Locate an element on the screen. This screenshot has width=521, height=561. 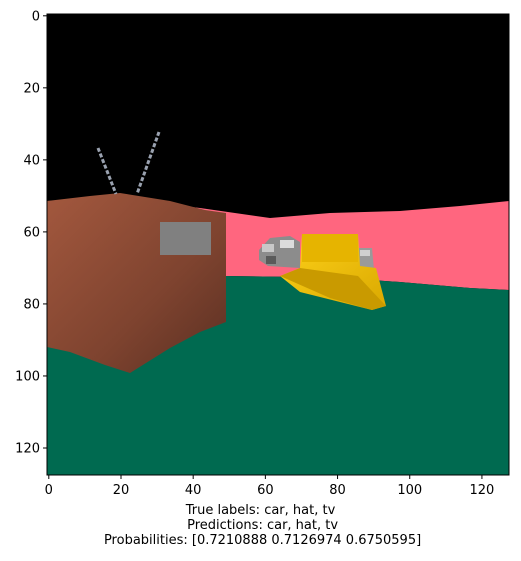
y-axis: 0 20 40 60 80 100 120 is located at coordinates (31, 232).